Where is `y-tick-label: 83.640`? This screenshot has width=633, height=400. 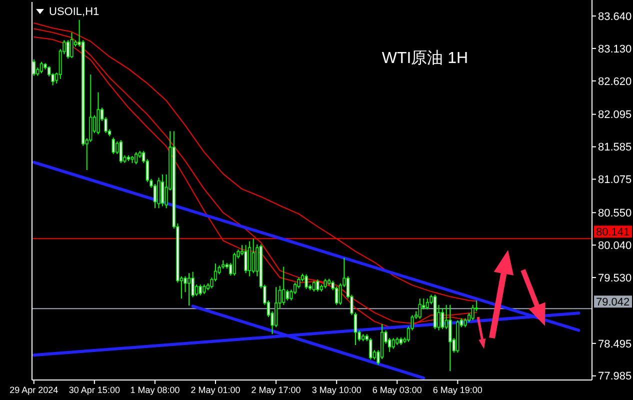 y-tick-label: 83.640 is located at coordinates (615, 16).